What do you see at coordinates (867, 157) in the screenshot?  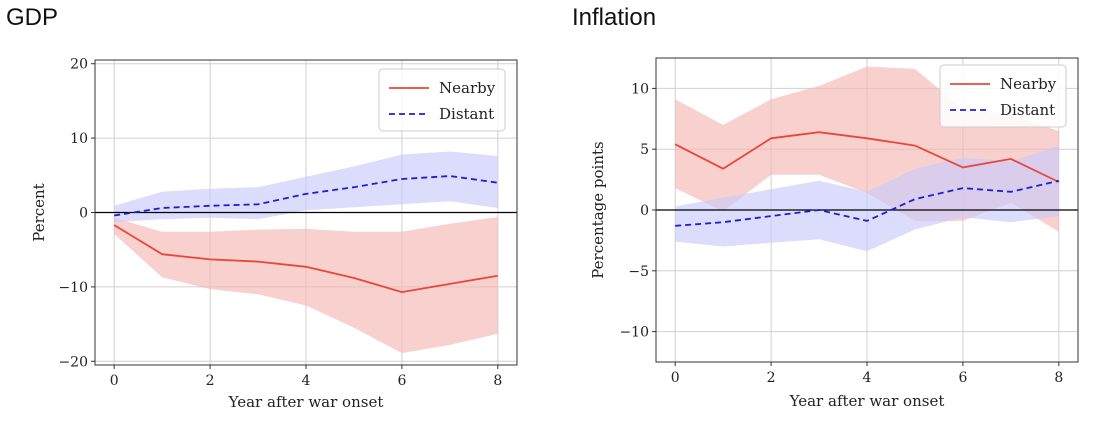 I see `inflation-line-nearby` at bounding box center [867, 157].